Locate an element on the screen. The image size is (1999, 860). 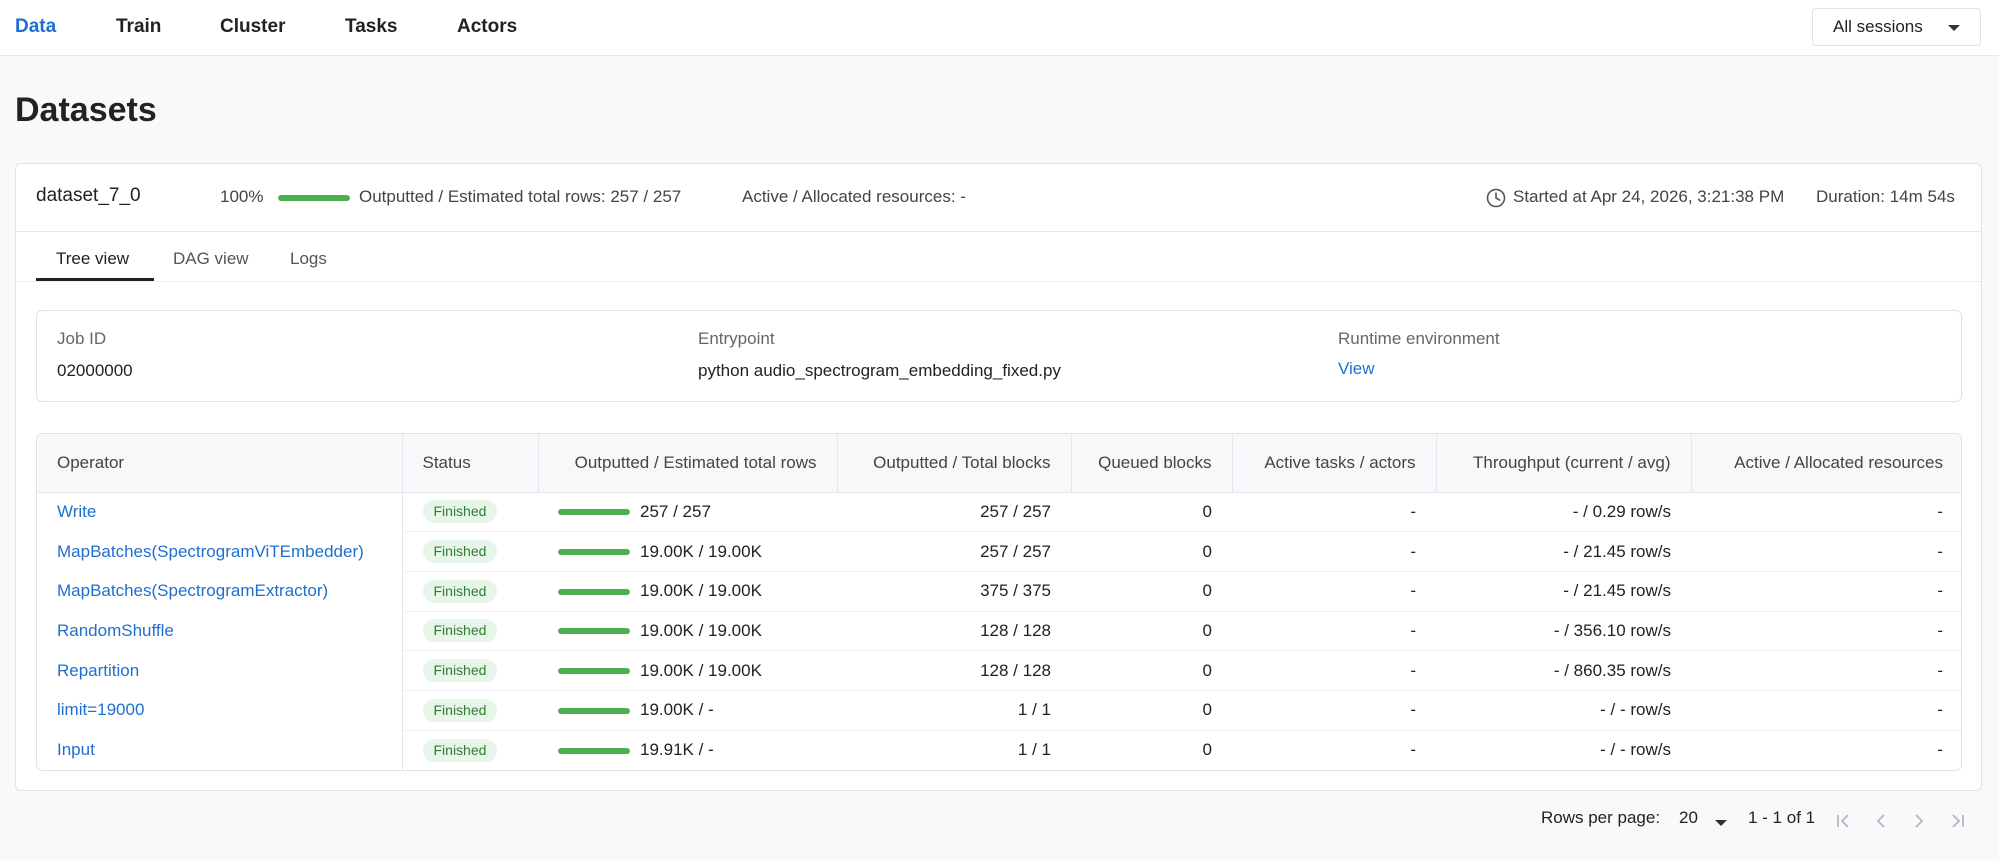
chevron-left-icon is located at coordinates (1881, 821).